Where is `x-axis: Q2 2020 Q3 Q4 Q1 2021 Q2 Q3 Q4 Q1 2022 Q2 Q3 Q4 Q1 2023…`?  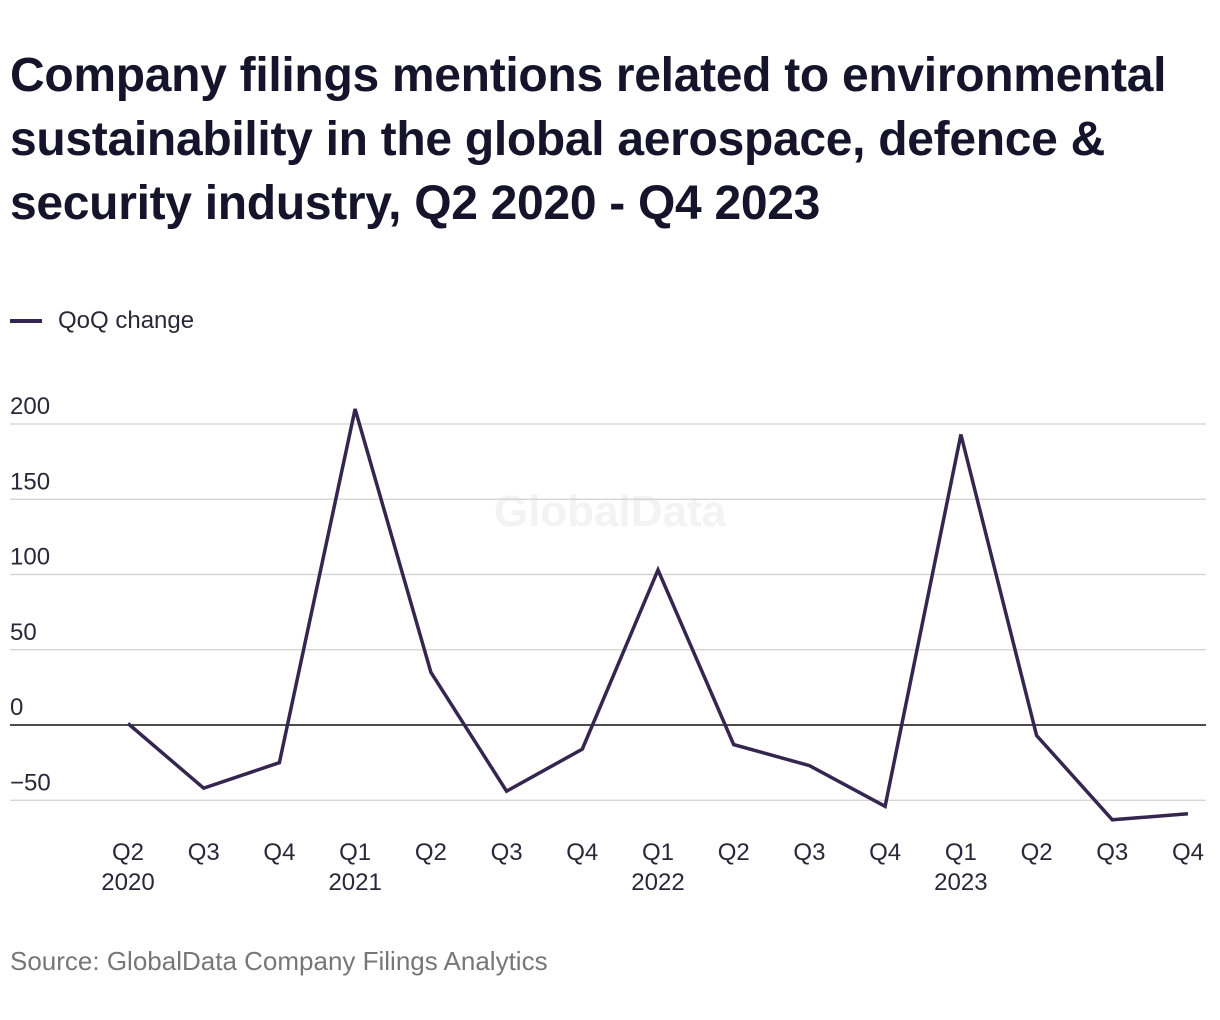 x-axis: Q2 2020 Q3 Q4 Q1 2021 Q2 Q3 Q4 Q1 2022 Q2 Q3 Q4 Q1 2023… is located at coordinates (652, 867).